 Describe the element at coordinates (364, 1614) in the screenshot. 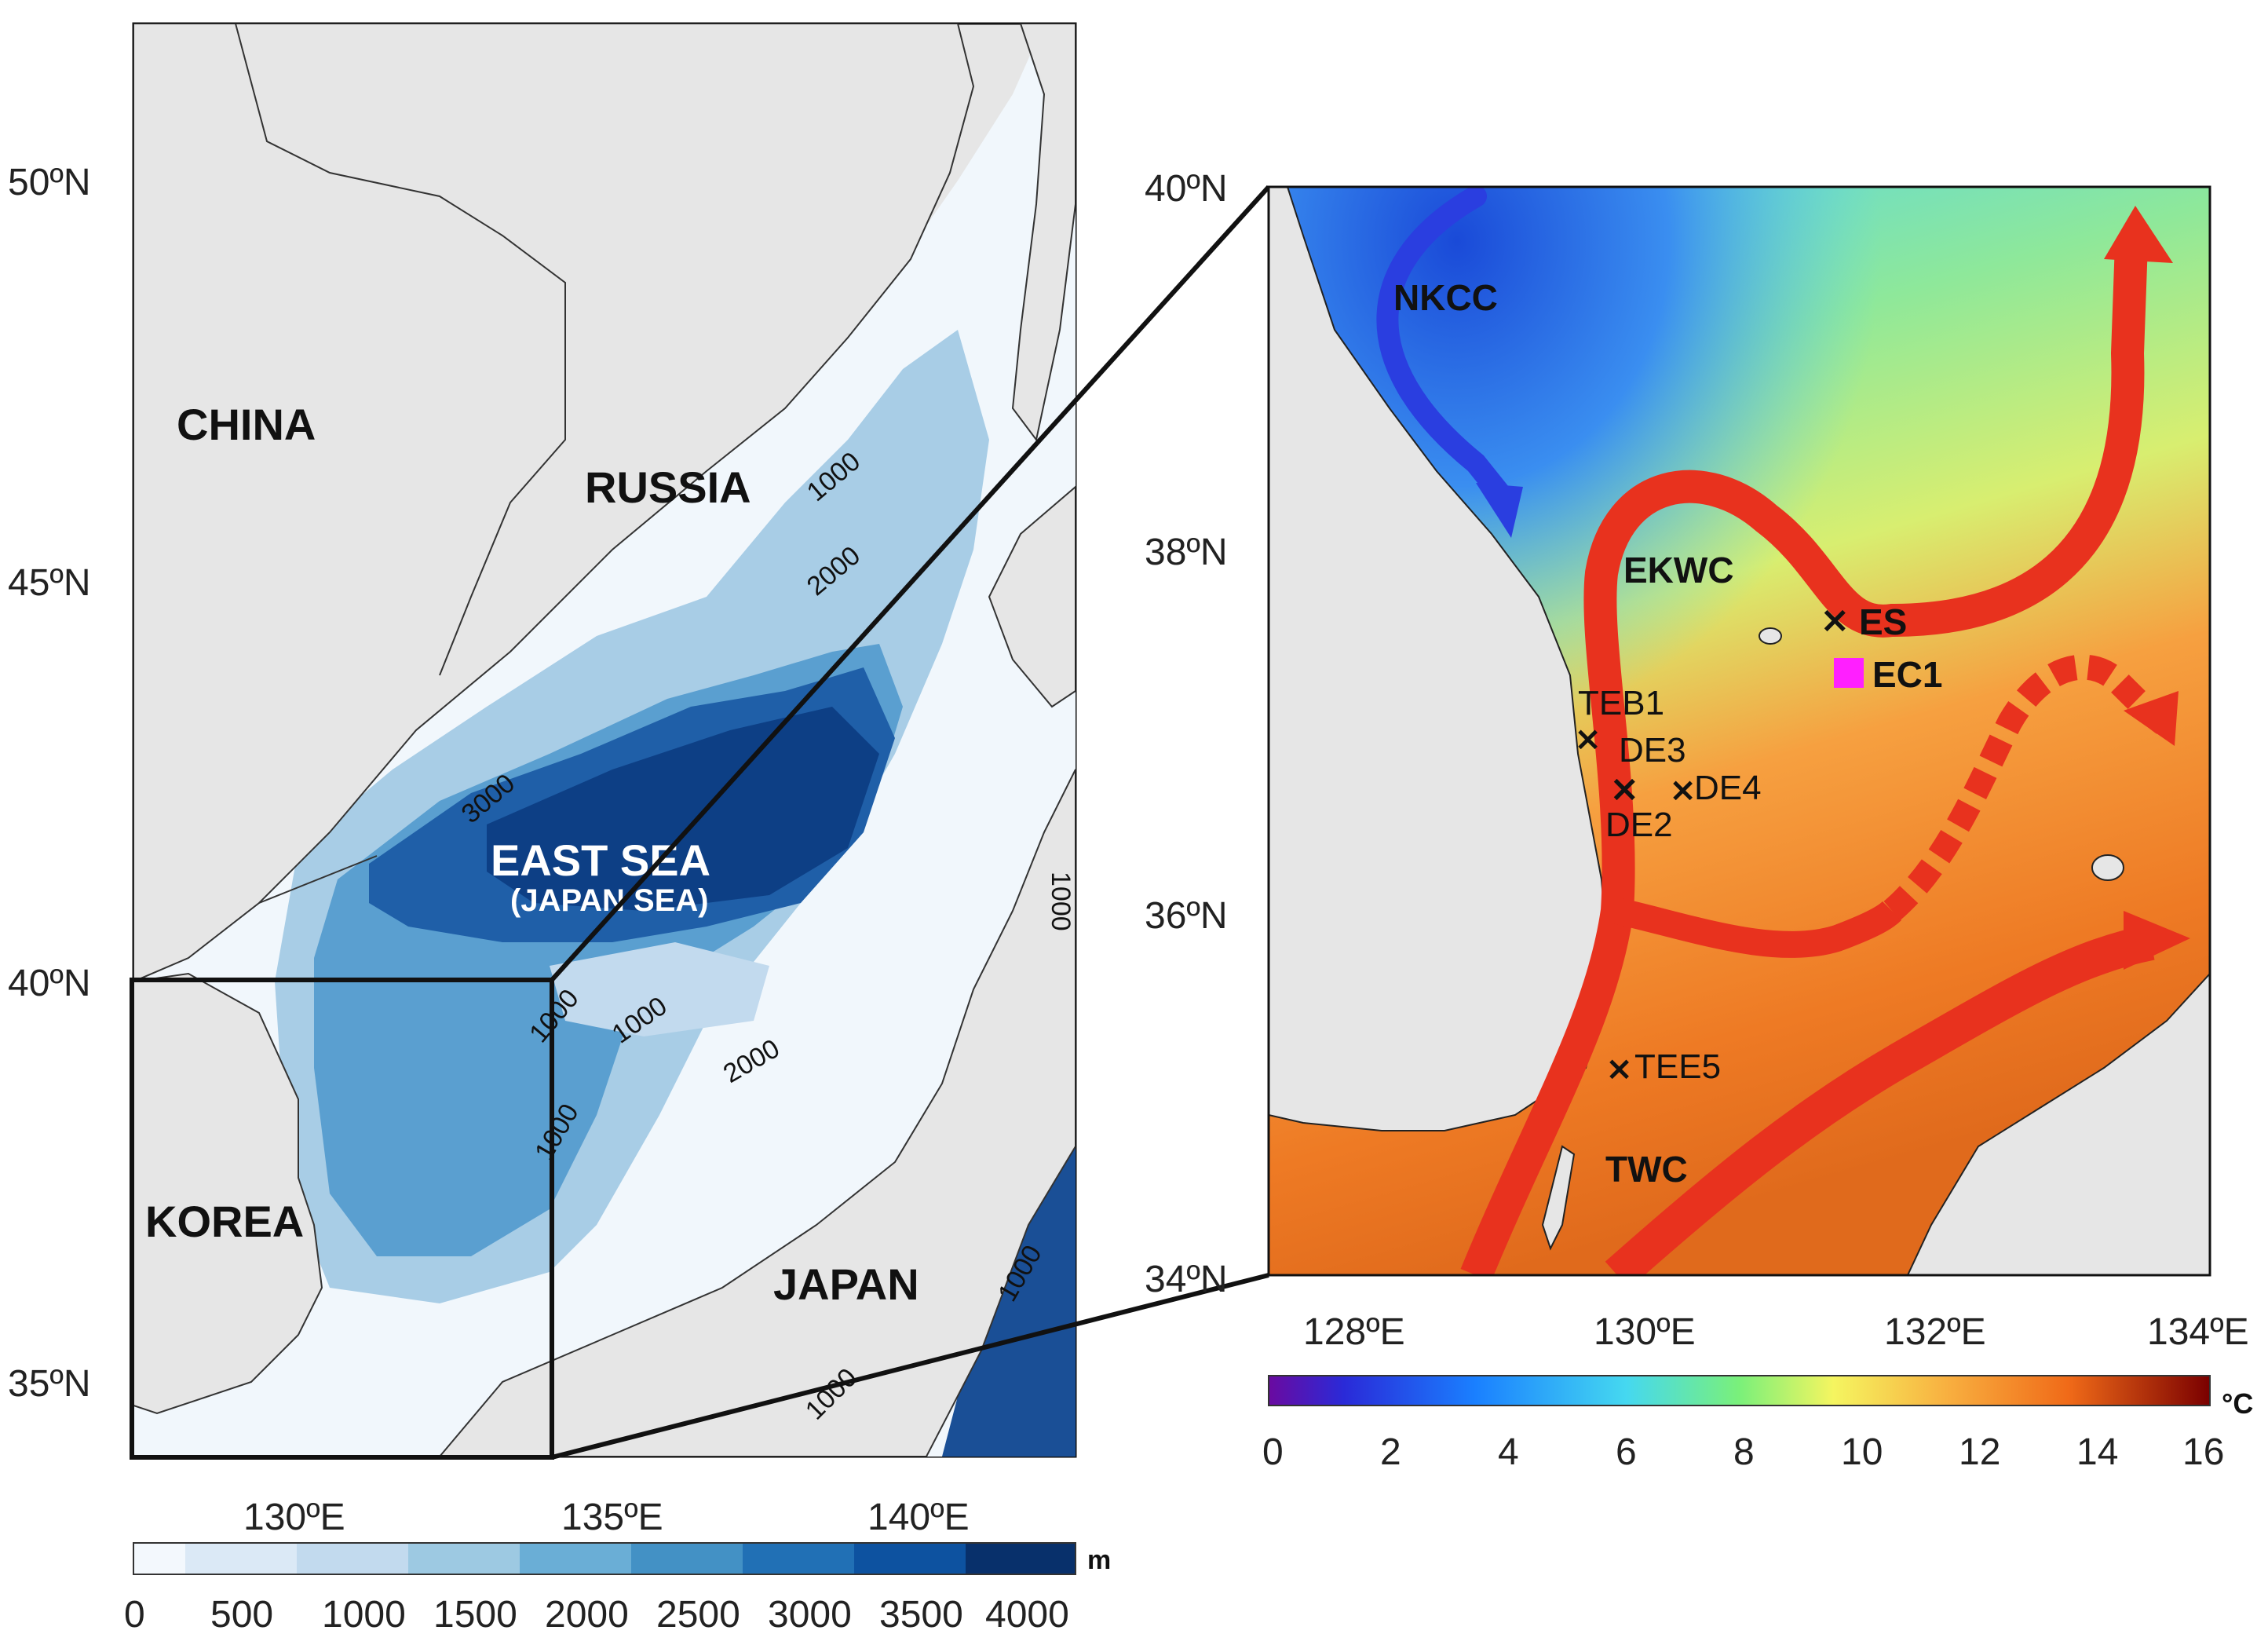

I see `depth-tick: 1000` at that location.